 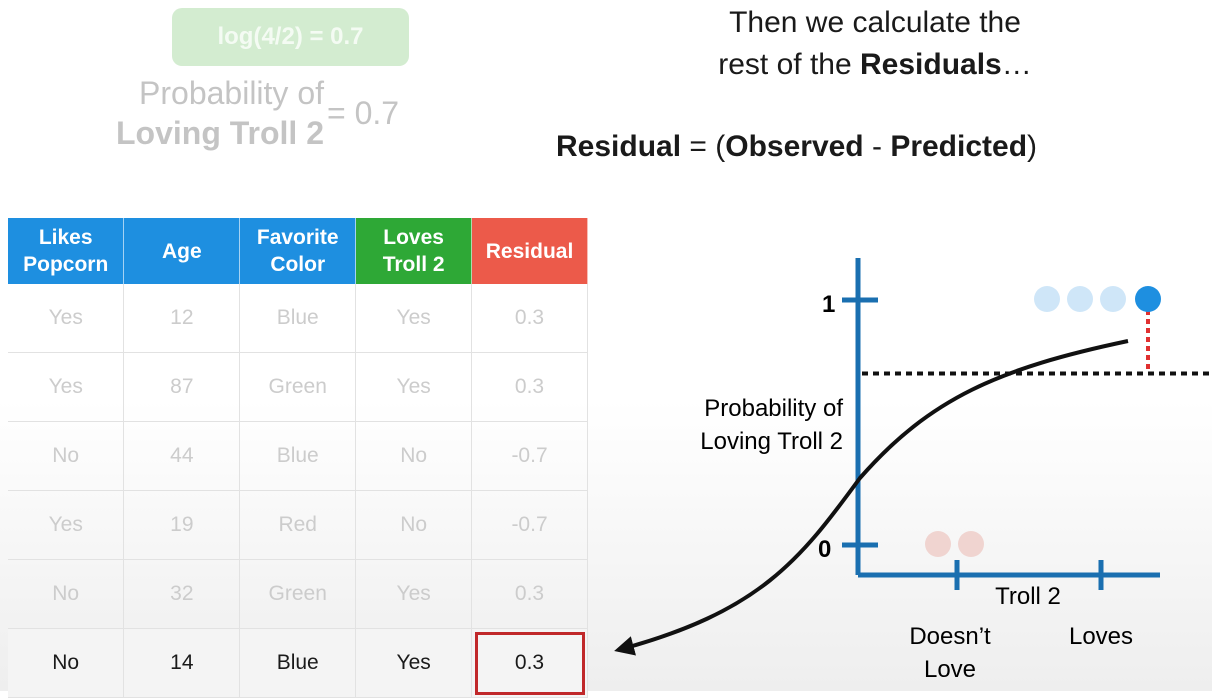 What do you see at coordinates (773, 408) in the screenshot?
I see `y-axis-label-line1: Probability of` at bounding box center [773, 408].